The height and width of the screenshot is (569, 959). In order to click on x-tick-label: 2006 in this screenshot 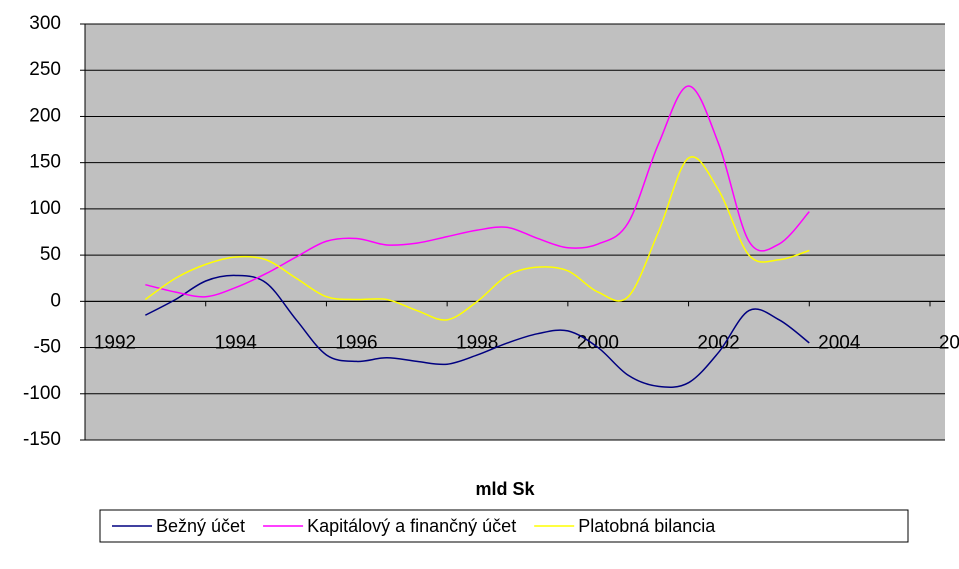, I will do `click(949, 342)`.